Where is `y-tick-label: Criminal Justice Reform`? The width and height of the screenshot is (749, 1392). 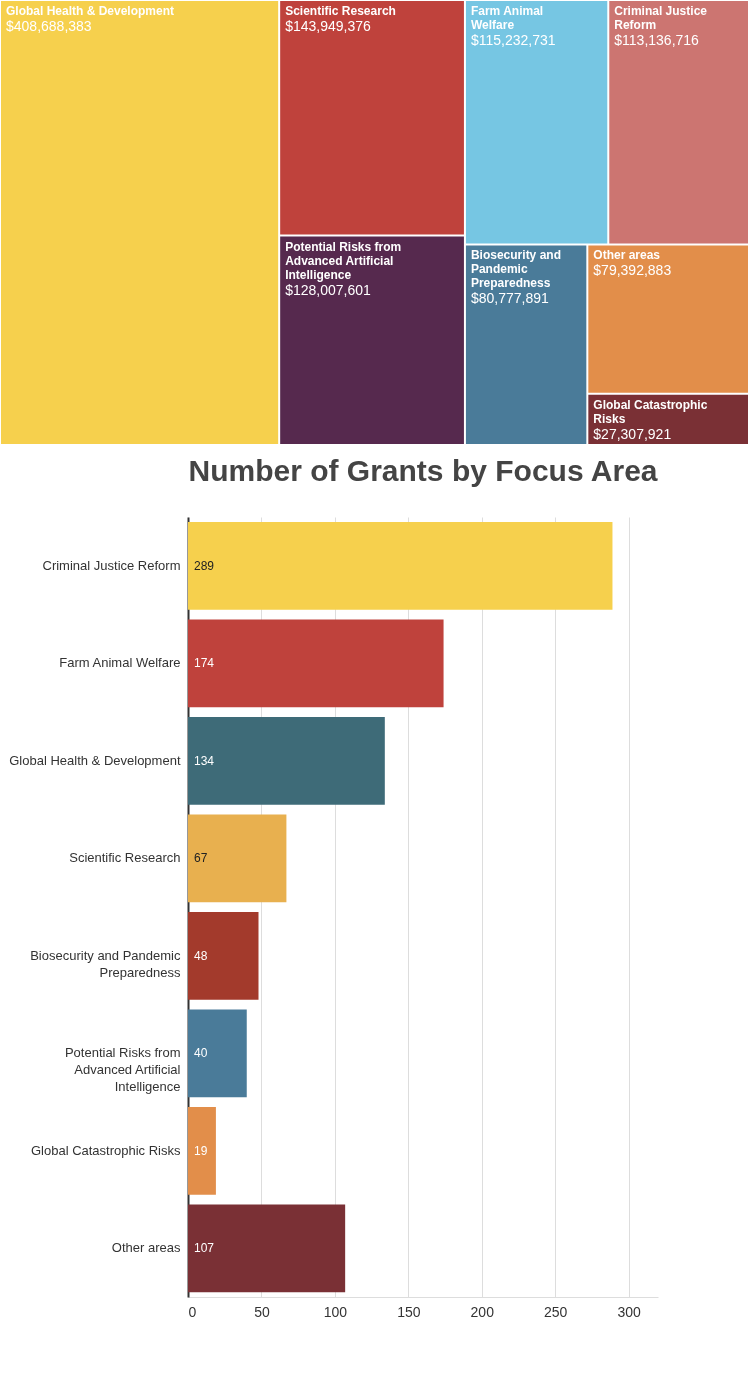 y-tick-label: Criminal Justice Reform is located at coordinates (111, 565).